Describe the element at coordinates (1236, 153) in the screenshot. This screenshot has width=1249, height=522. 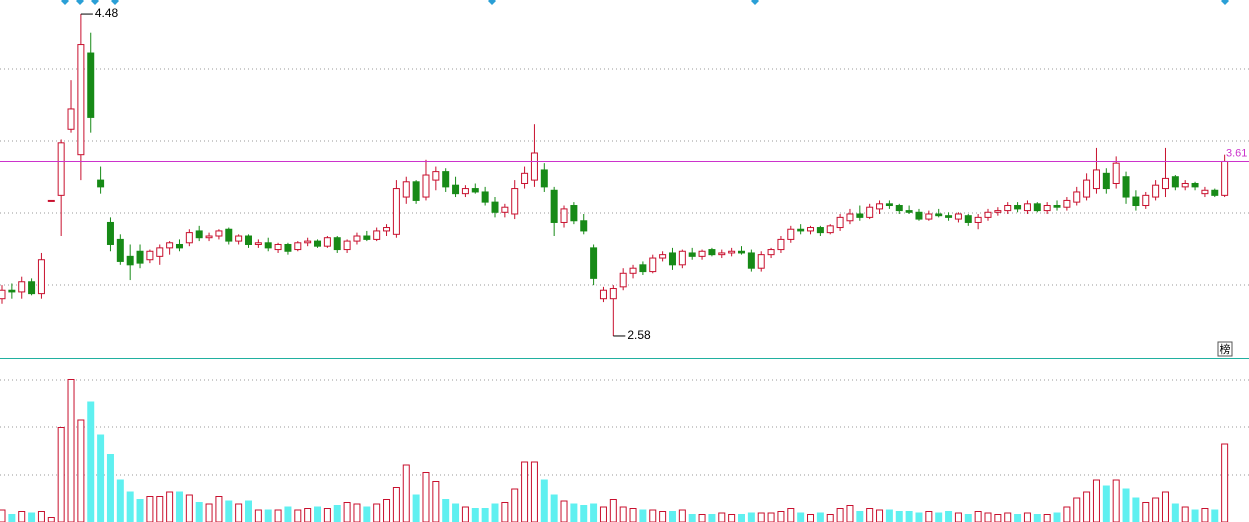
I see `last-price-label: 3.61` at that location.